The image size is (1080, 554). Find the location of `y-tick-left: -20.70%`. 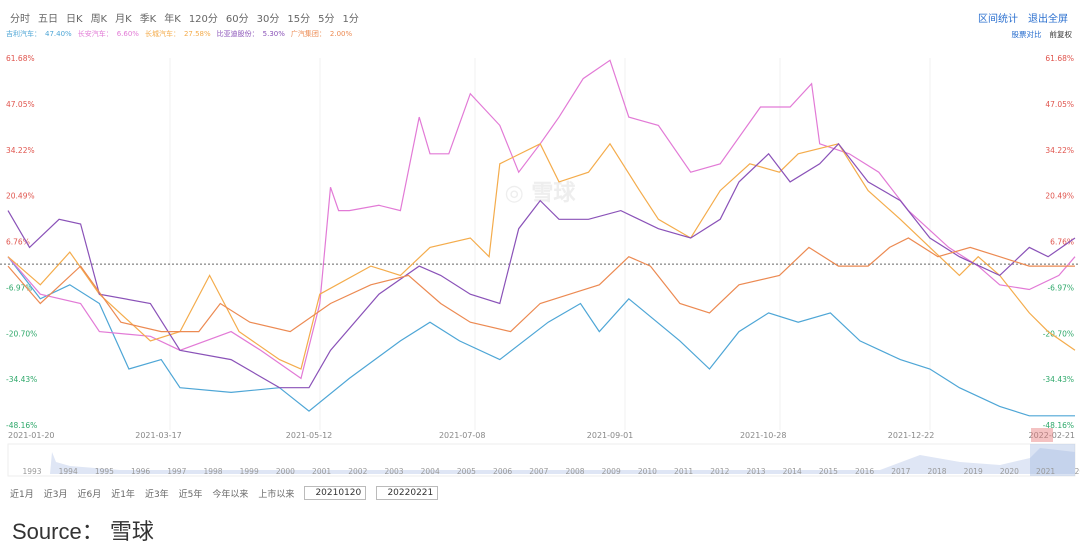

y-tick-left: -20.70% is located at coordinates (21, 333).